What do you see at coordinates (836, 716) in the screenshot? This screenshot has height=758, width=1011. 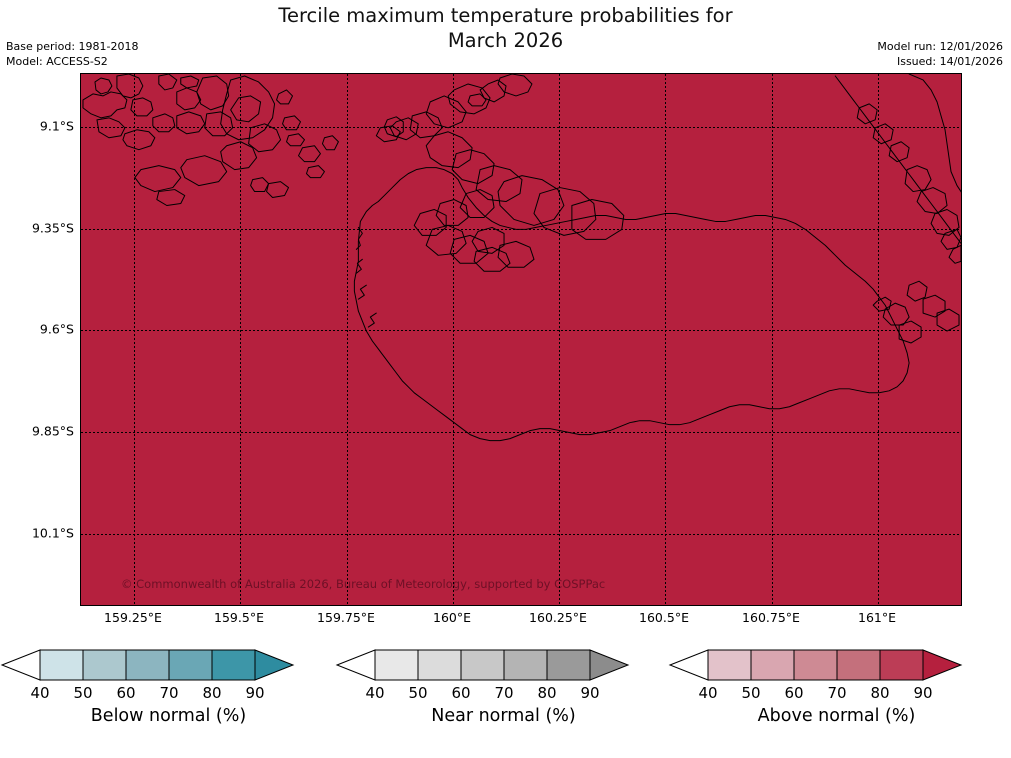 I see `colorbar-title: Above normal (%)` at bounding box center [836, 716].